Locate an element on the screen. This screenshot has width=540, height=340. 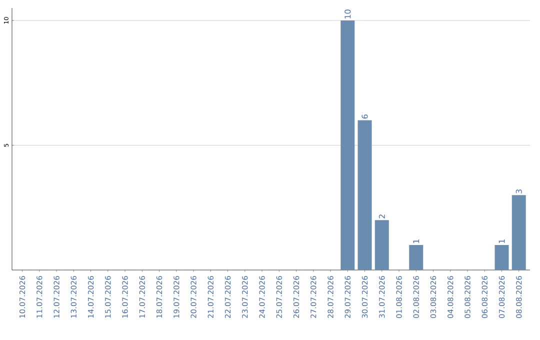
data-label: 2 is located at coordinates (381, 216).